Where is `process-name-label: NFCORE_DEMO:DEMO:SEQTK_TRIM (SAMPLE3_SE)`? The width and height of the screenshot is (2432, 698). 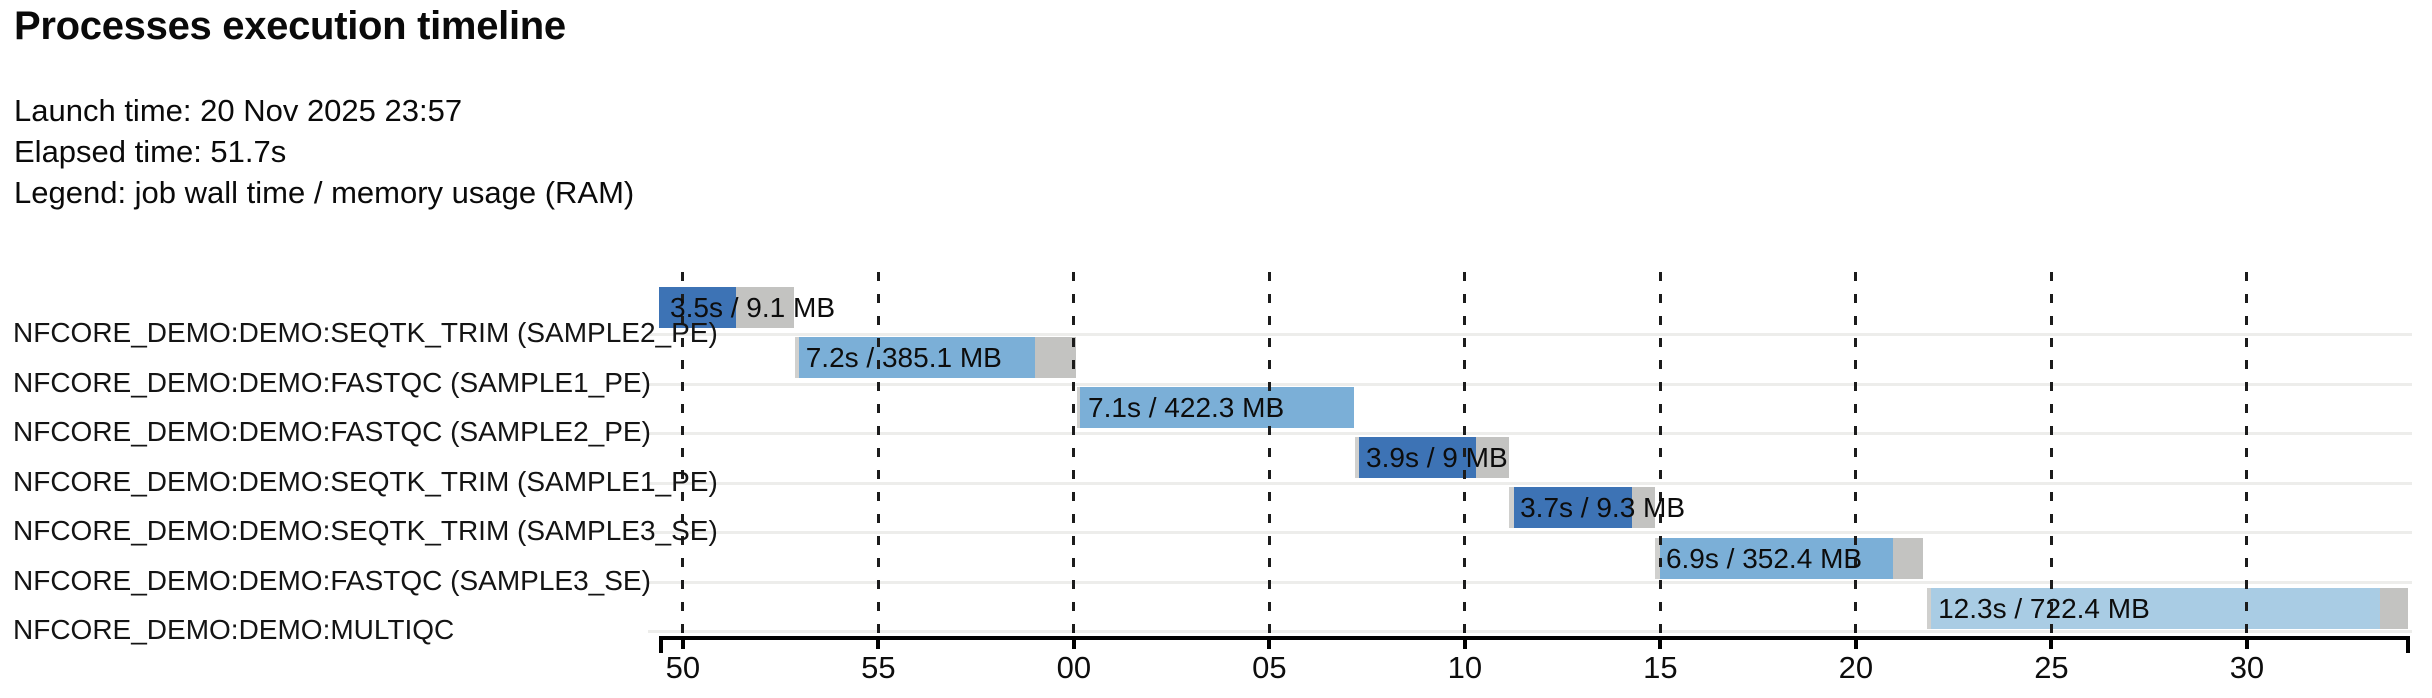 process-name-label: NFCORE_DEMO:DEMO:SEQTK_TRIM (SAMPLE3_SE) is located at coordinates (365, 530).